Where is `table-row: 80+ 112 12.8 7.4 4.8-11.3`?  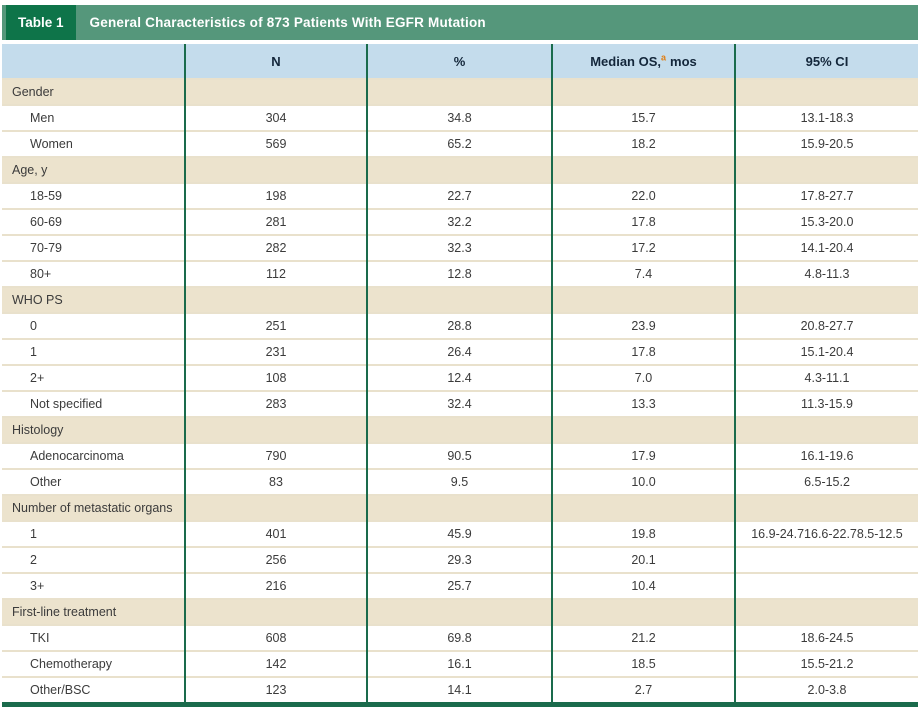
table-row: 80+ 112 12.8 7.4 4.8-11.3 is located at coordinates (460, 274).